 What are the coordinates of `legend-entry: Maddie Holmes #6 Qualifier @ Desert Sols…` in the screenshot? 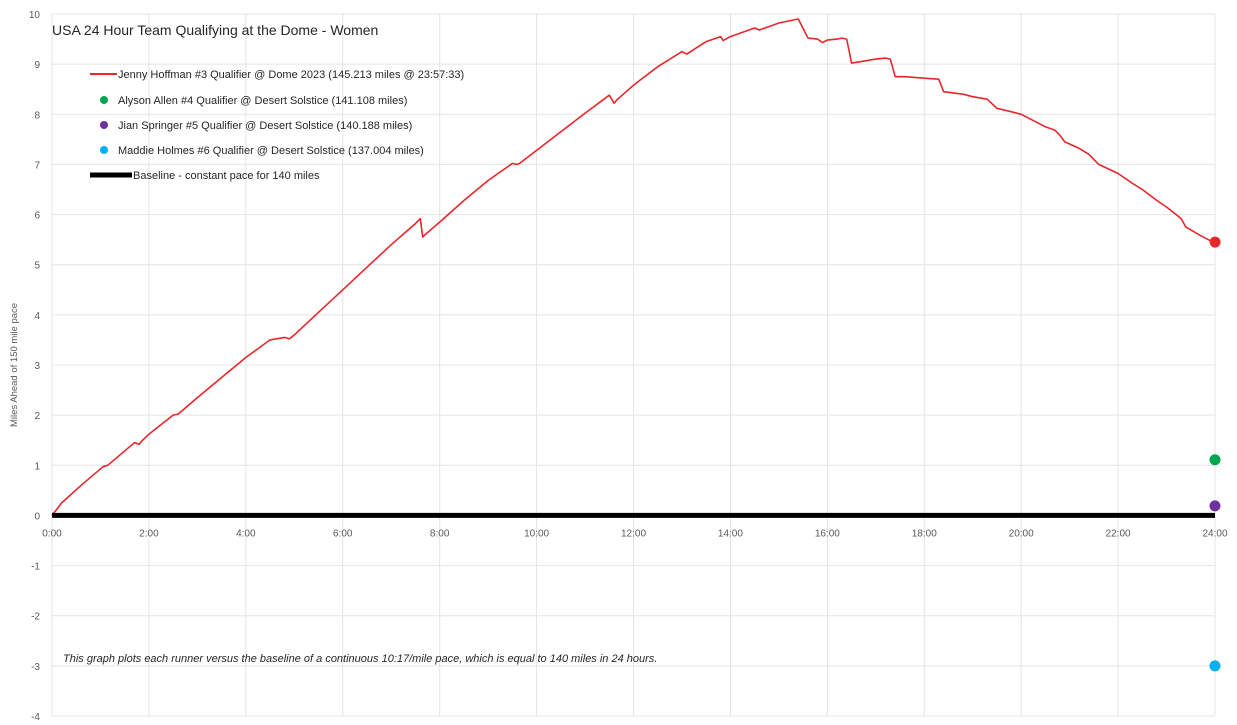 It's located at (271, 151).